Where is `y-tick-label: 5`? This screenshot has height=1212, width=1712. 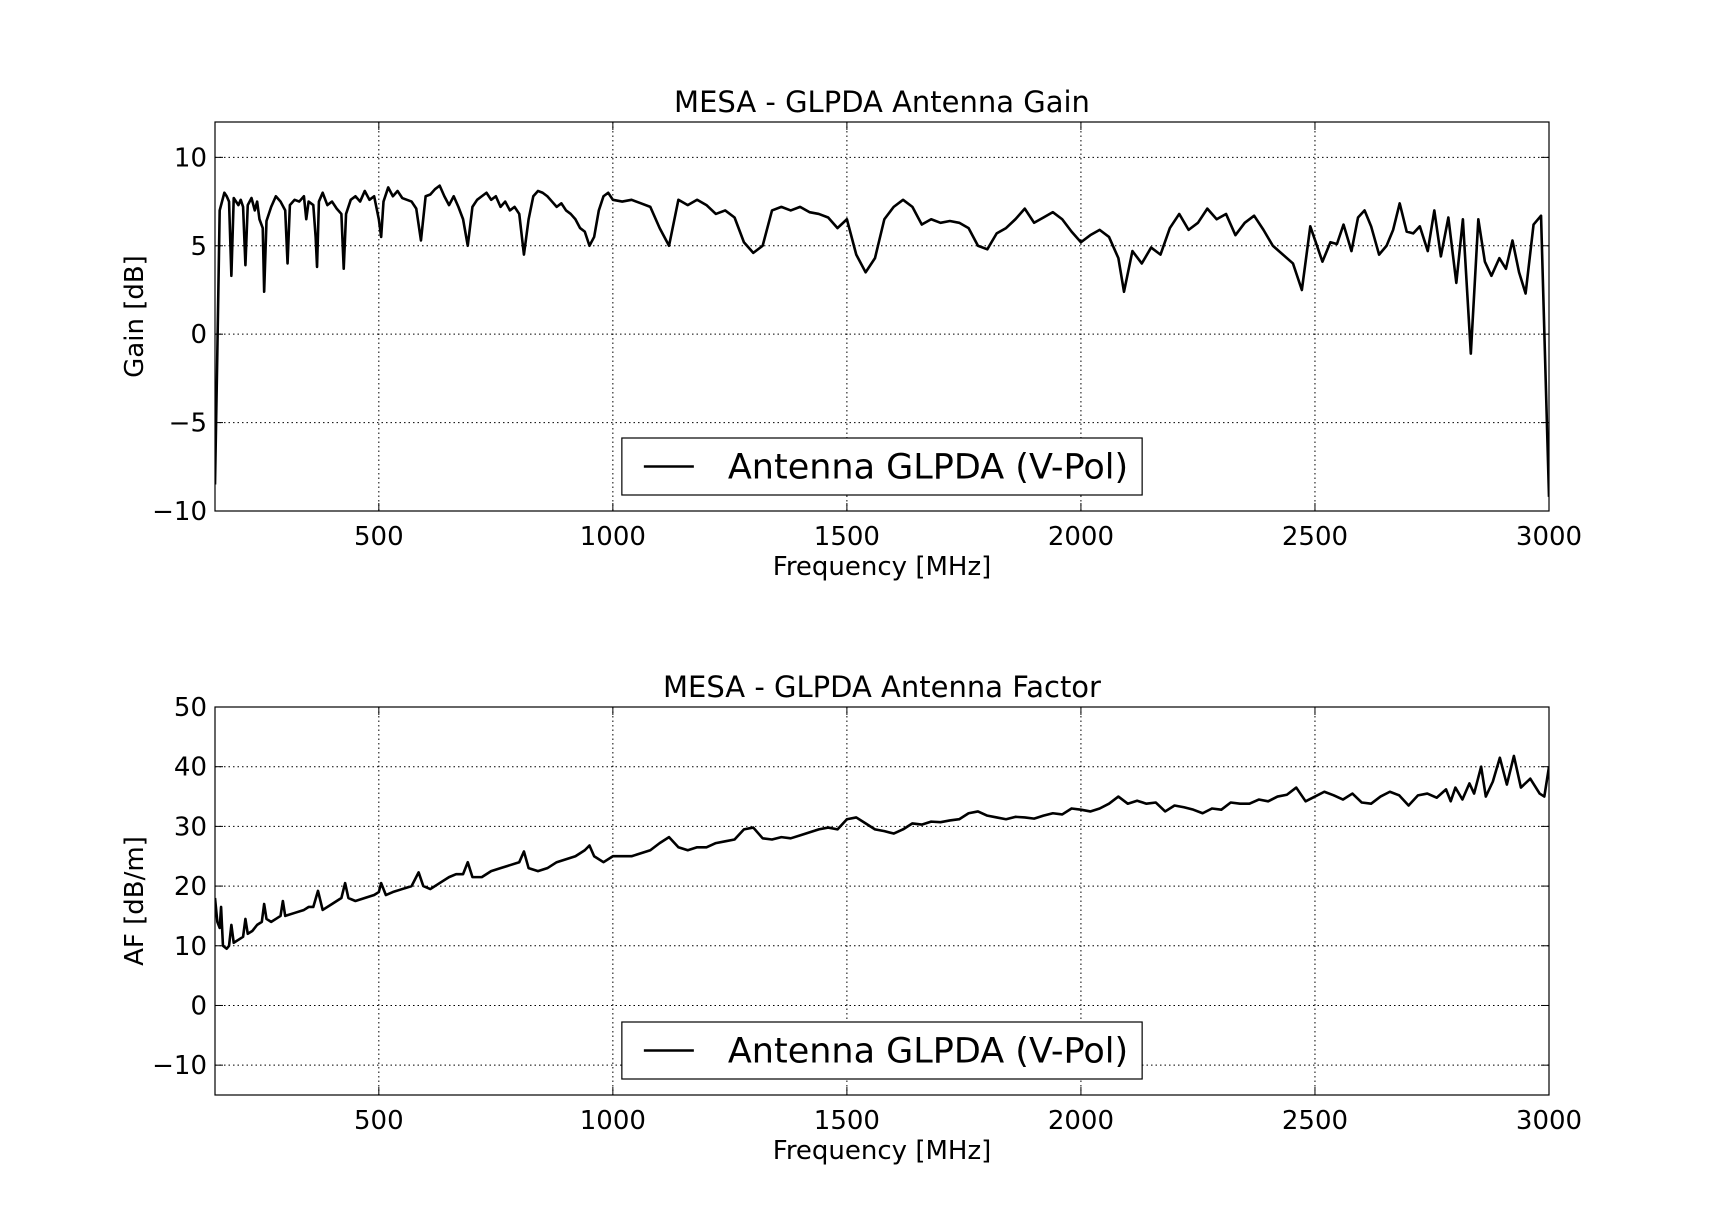
y-tick-label: 5 is located at coordinates (198, 247).